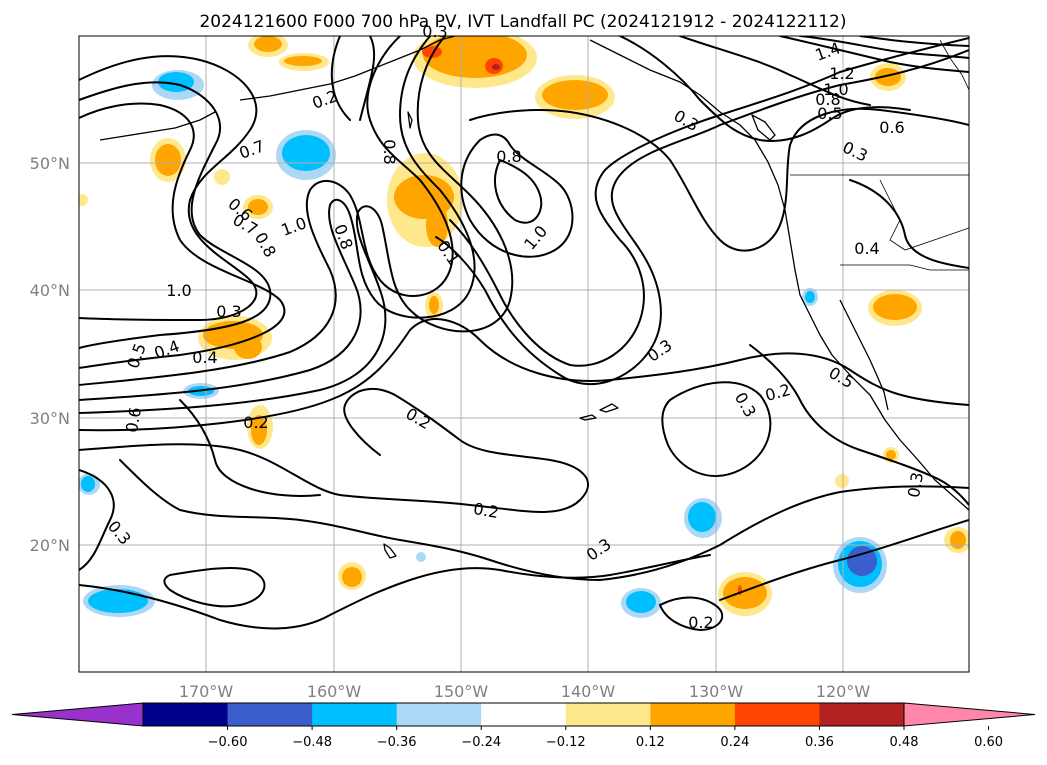 The height and width of the screenshot is (765, 1047). I want to click on colorbar-tick-label: 0.12, so click(650, 742).